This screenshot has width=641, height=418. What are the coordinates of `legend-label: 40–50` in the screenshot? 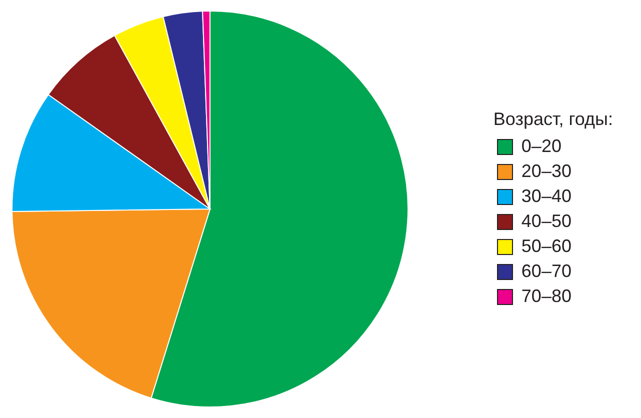 It's located at (546, 221).